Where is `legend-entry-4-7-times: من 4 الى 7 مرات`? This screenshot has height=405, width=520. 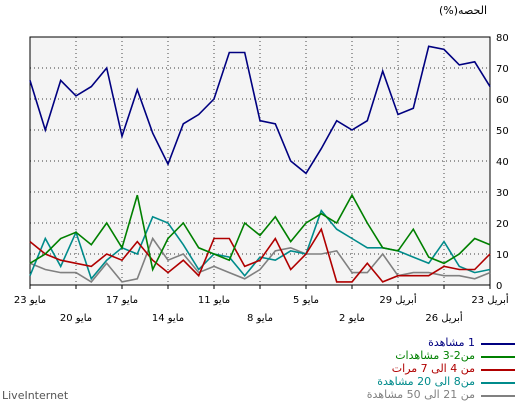
legend-entry-4-7-times: من 4 الى 7 مرات is located at coordinates (447, 369).